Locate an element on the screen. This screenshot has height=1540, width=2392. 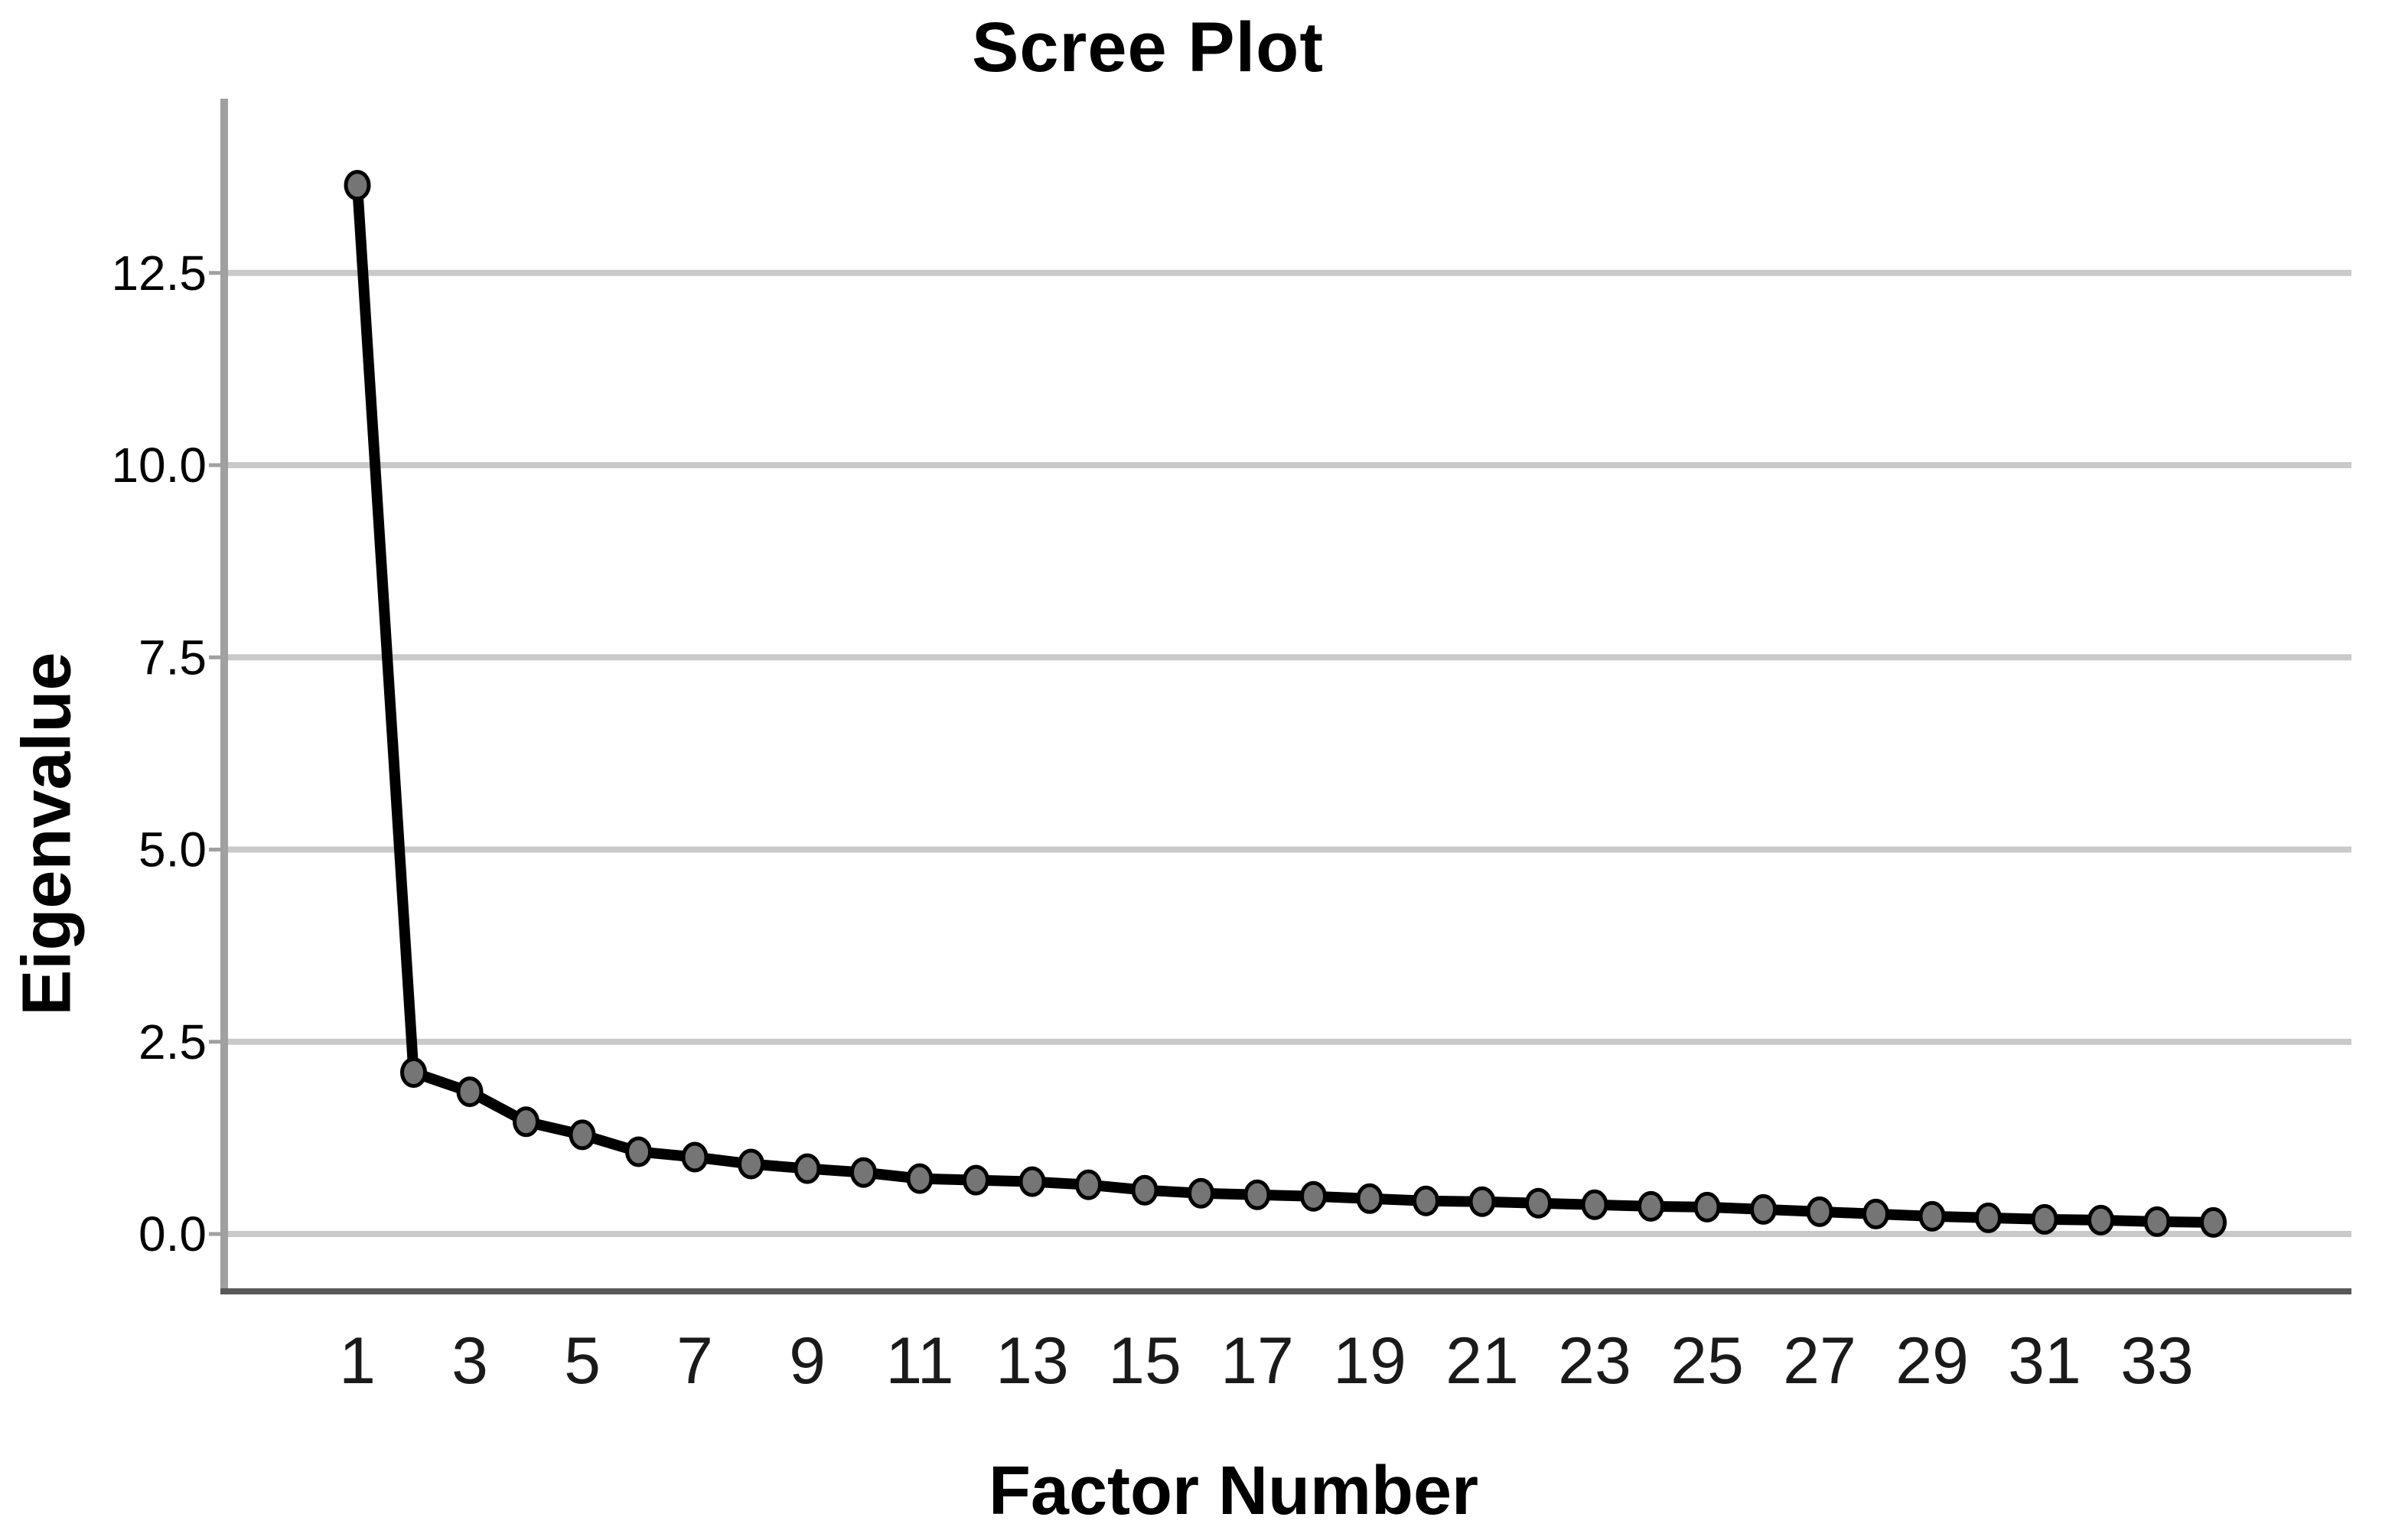
x-tick-label: 19 is located at coordinates (1369, 1361).